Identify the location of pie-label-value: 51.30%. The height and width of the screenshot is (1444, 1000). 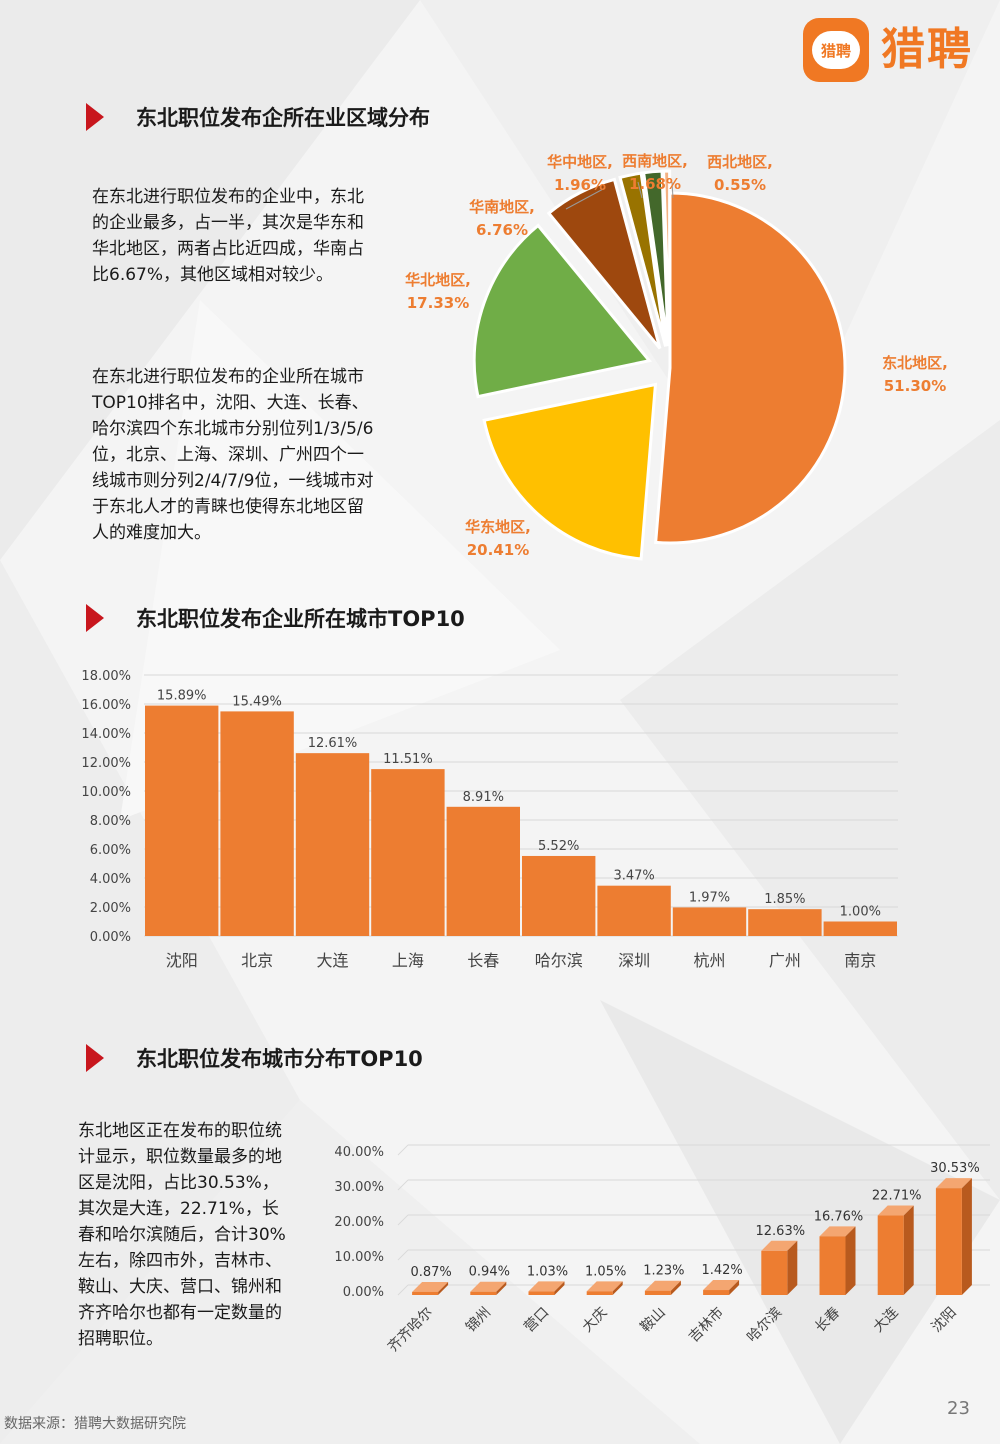
(915, 386).